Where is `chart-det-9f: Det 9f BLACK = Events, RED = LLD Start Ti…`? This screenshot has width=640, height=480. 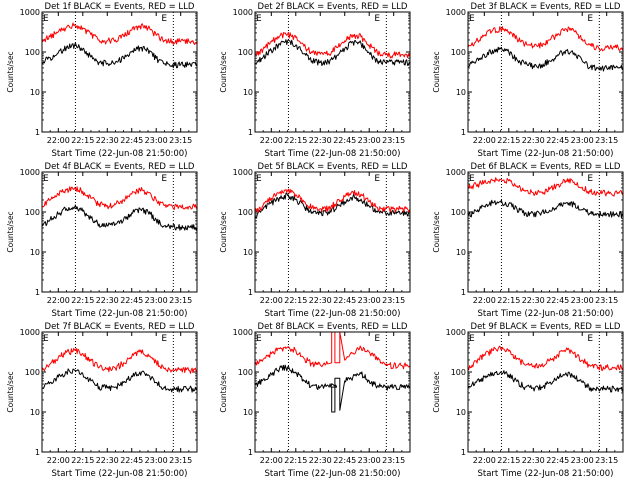
chart-det-9f: Det 9f BLACK = Events, RED = LLD Start Ti… is located at coordinates (528, 400).